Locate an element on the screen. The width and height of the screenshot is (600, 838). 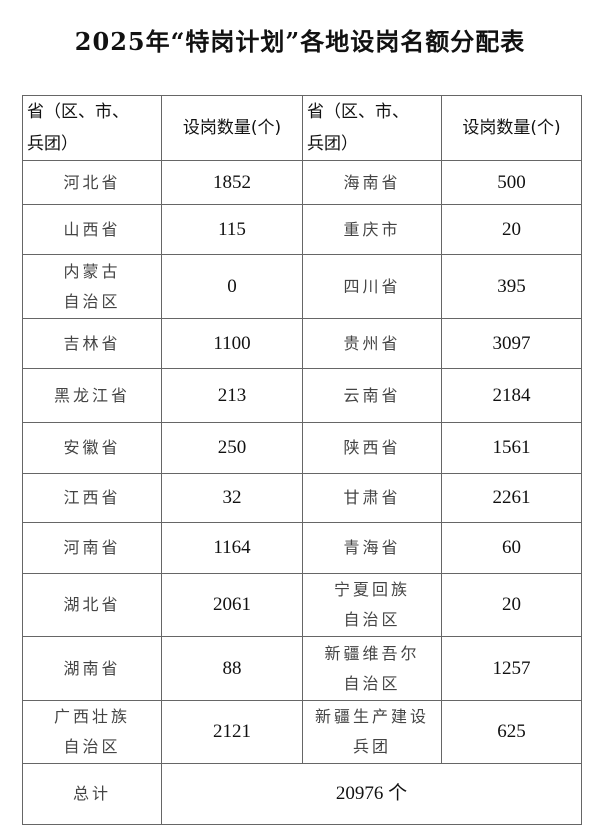
post-count: 32 is located at coordinates (232, 498).